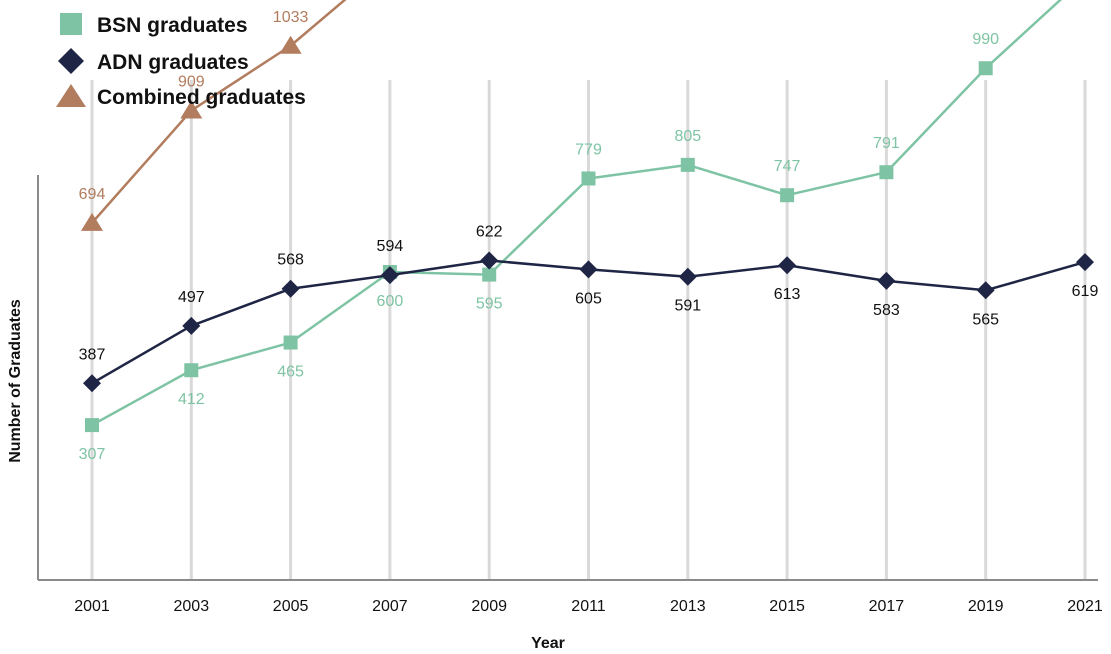  Describe the element at coordinates (201, 97) in the screenshot. I see `legend-label: Combined graduates` at that location.